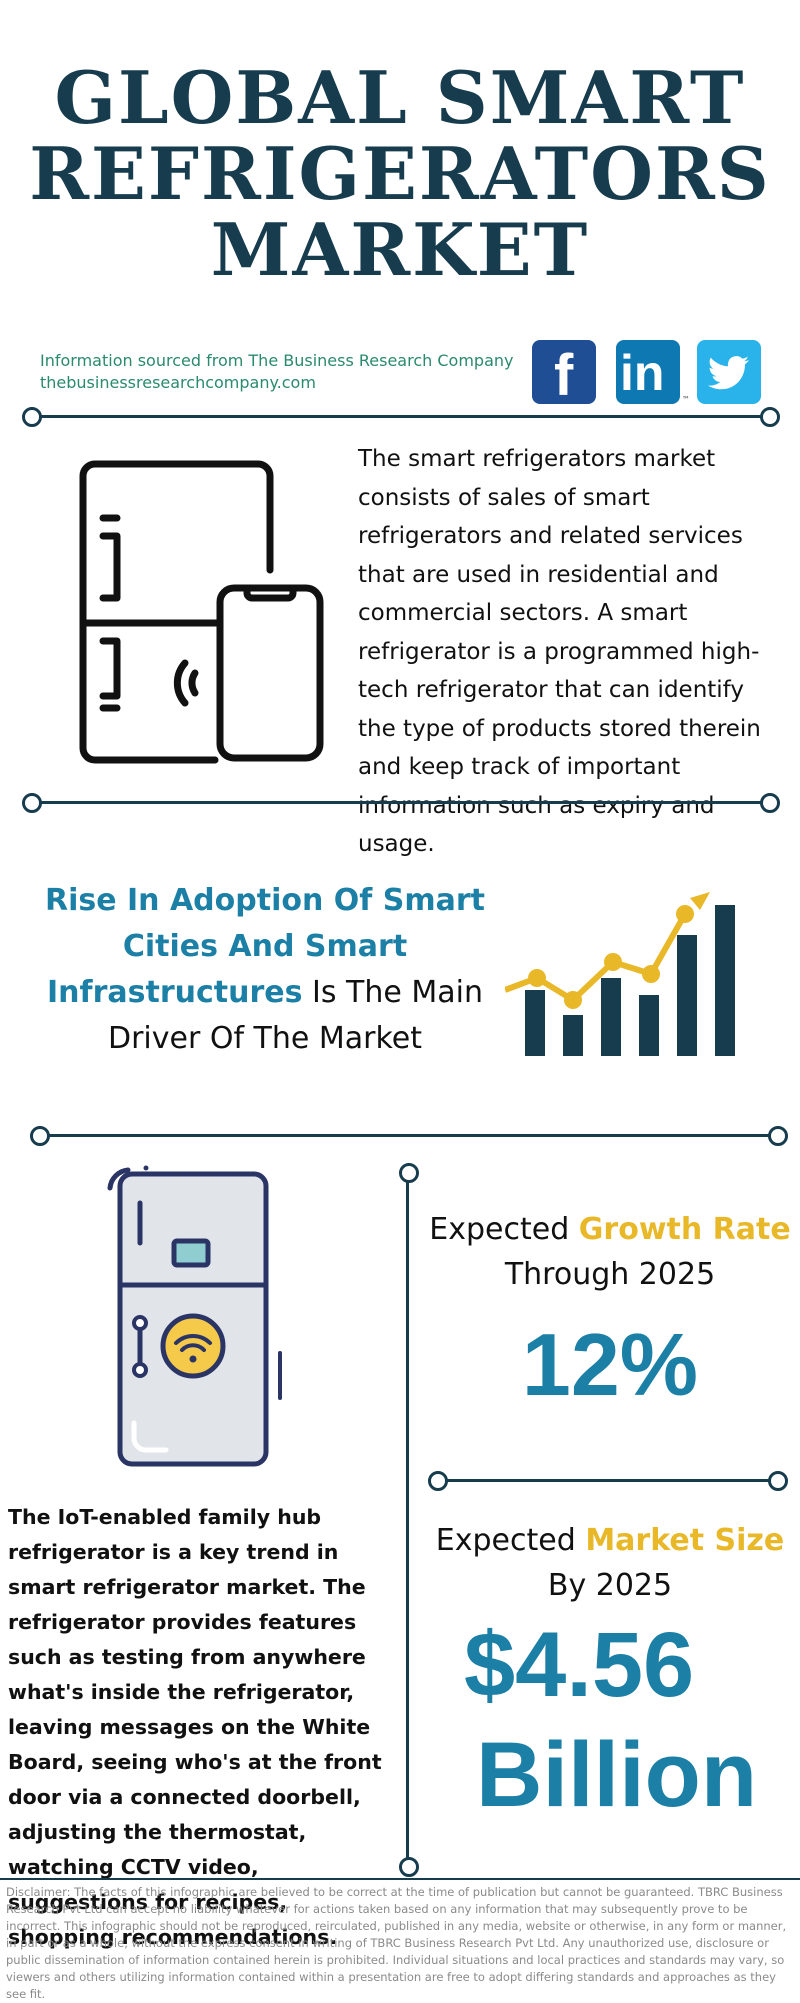  I want to click on linkedin-icon: in ™, so click(653, 372).